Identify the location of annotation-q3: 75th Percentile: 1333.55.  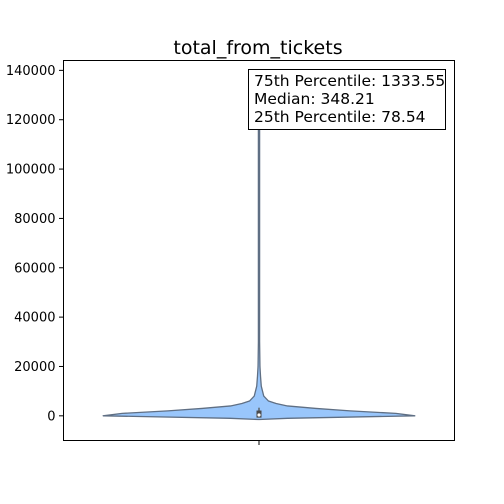
(349, 81).